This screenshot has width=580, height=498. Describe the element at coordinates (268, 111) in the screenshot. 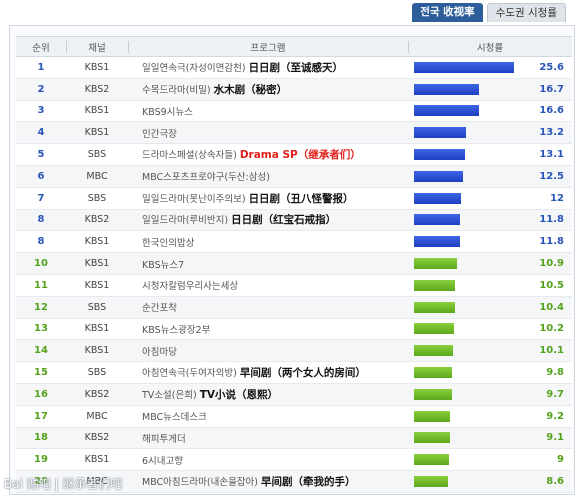

I see `program-cell: KBS9시뉴스` at that location.